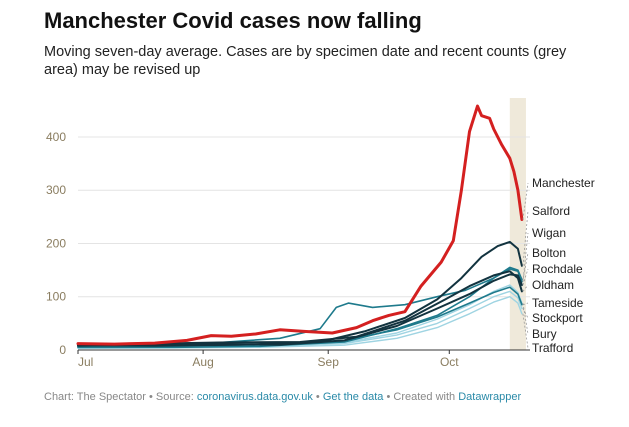 The width and height of the screenshot is (629, 427). What do you see at coordinates (557, 318) in the screenshot?
I see `series-label-stockport: Stockport` at bounding box center [557, 318].